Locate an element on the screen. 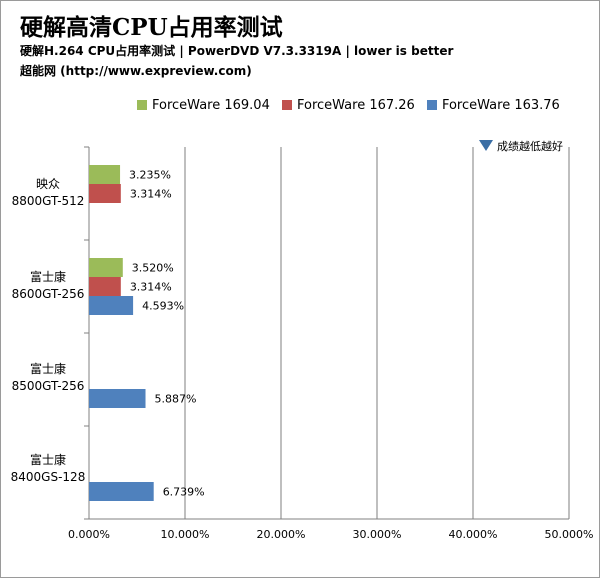 Image resolution: width=600 pixels, height=578 pixels. legend-label: ForceWare 163.76 is located at coordinates (500, 105).